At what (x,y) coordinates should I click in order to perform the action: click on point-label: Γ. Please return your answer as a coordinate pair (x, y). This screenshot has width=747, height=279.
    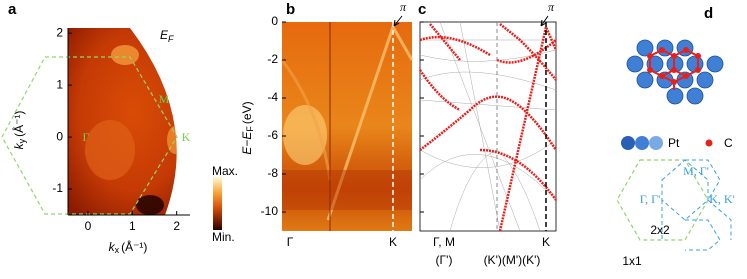
    Looking at the image, I should click on (86, 137).